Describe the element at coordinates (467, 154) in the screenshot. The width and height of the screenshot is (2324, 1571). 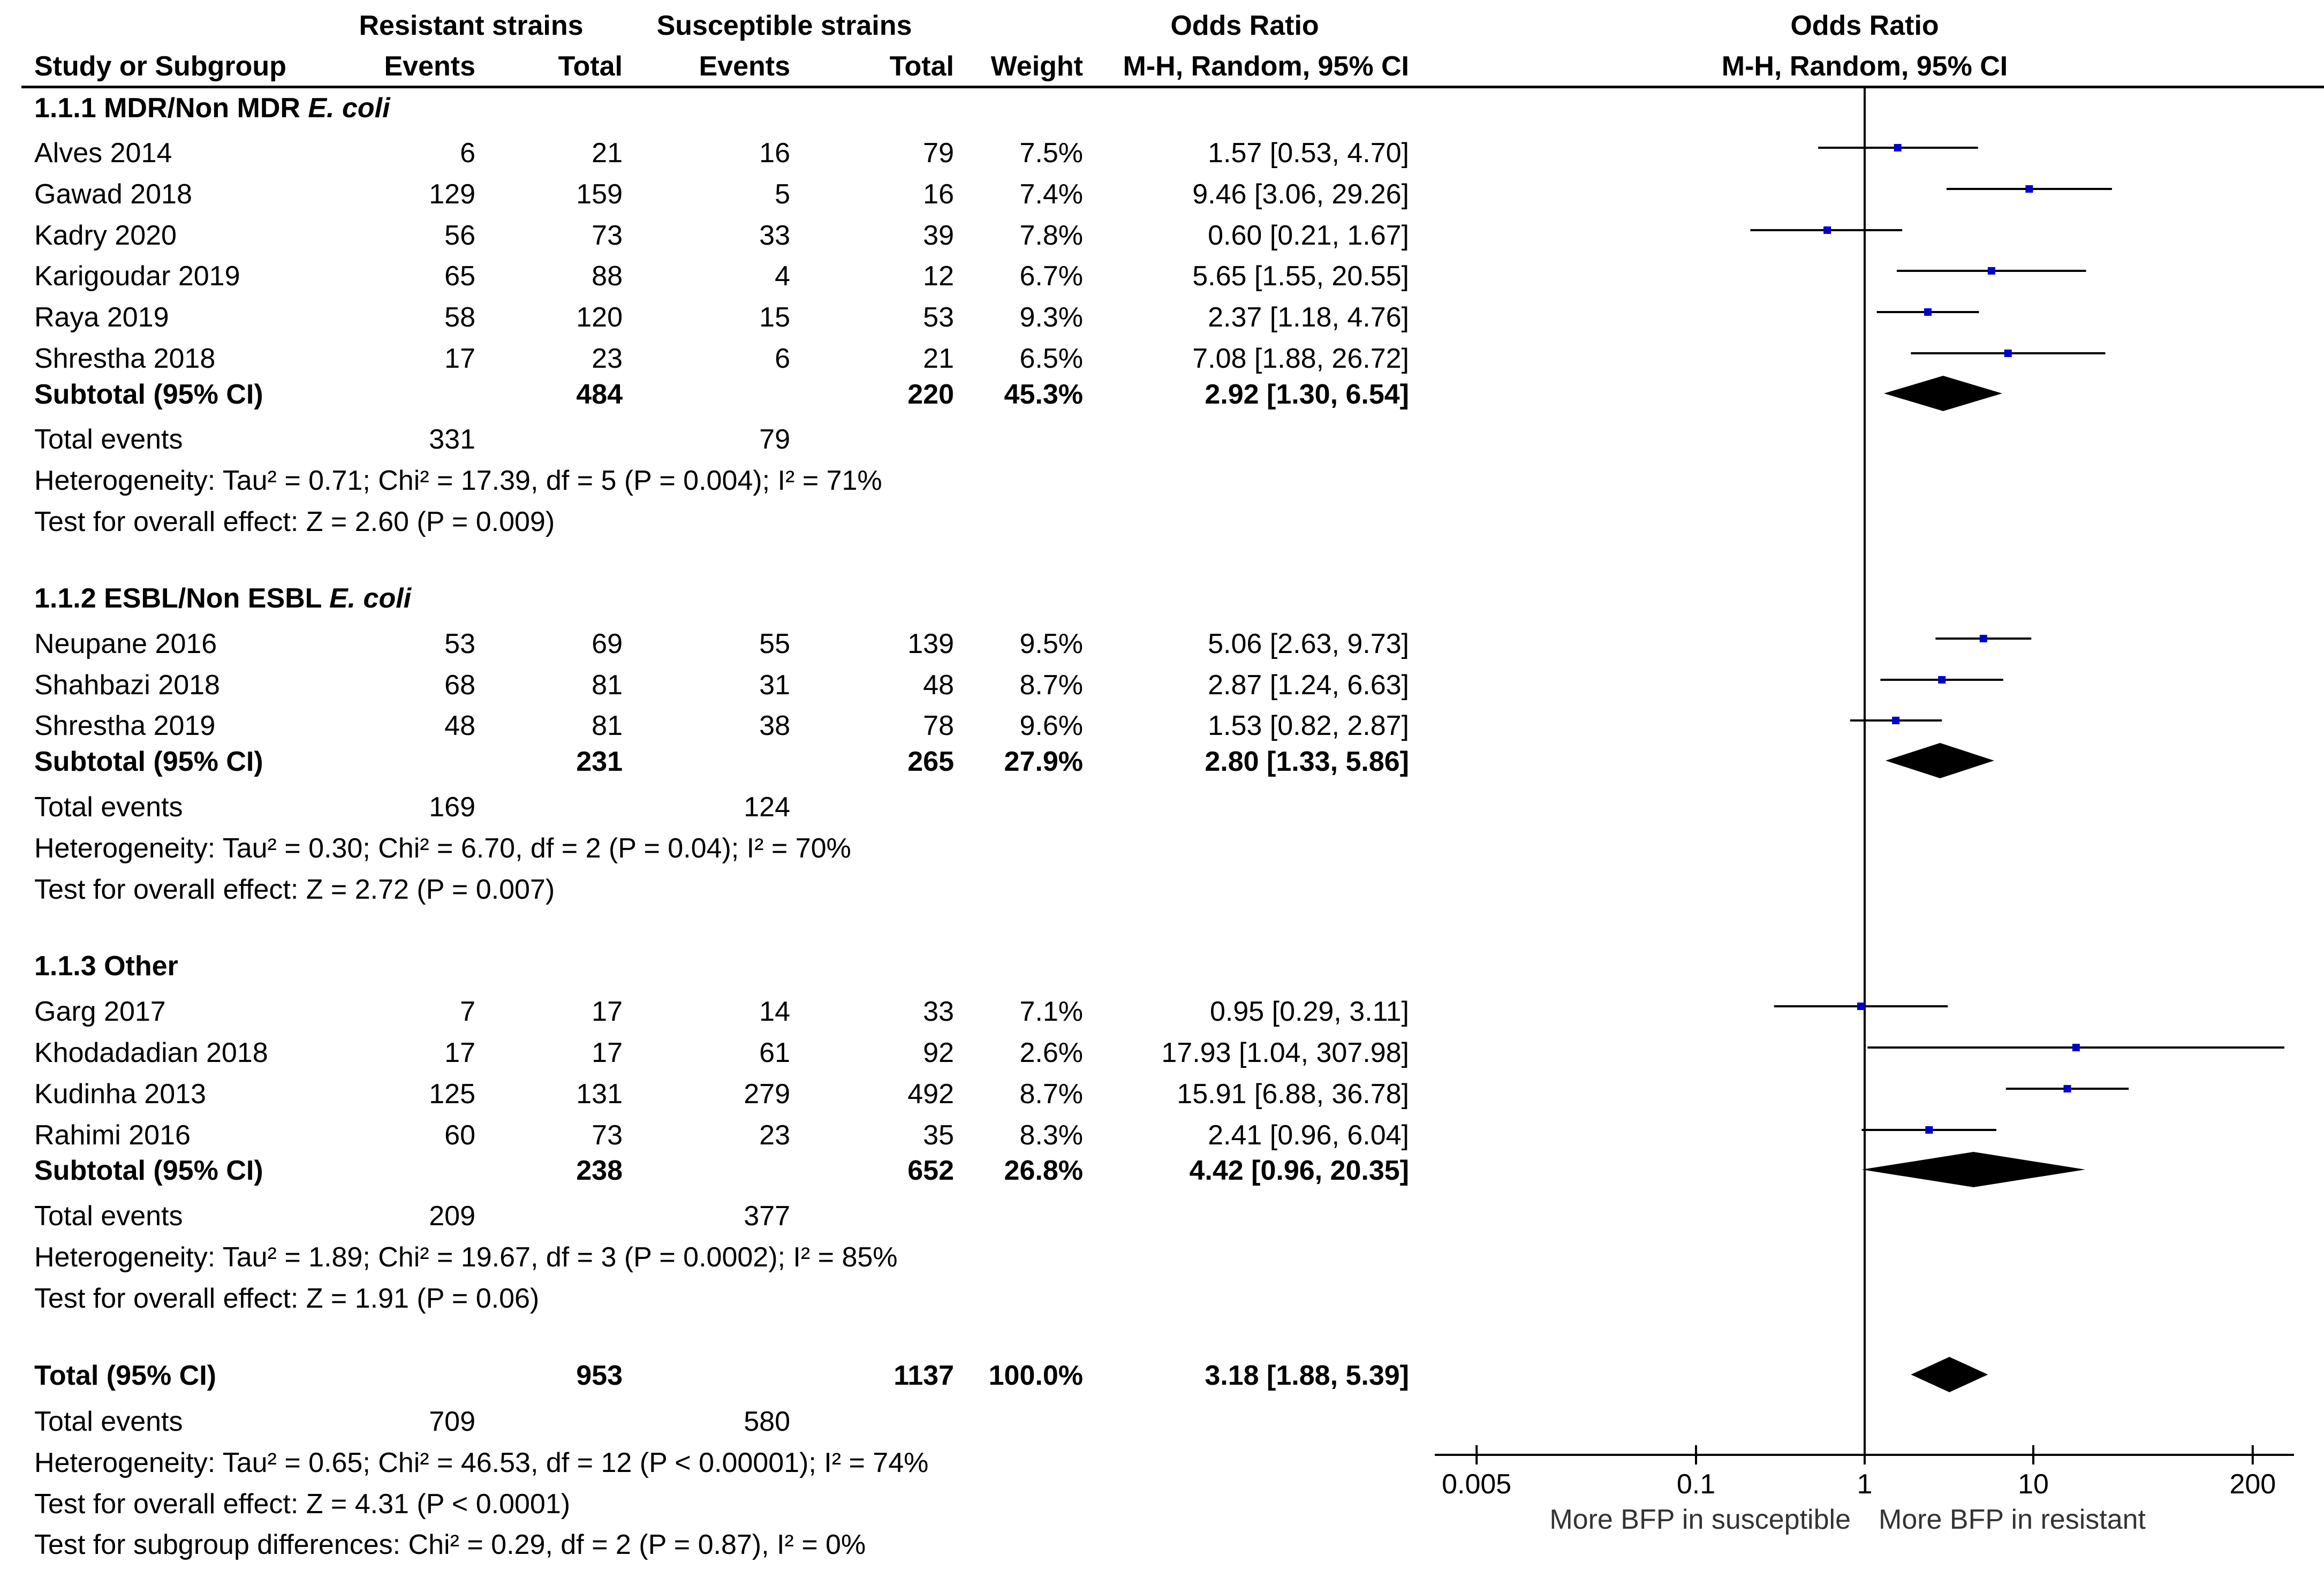
I see `study-resistant-events: 6` at that location.